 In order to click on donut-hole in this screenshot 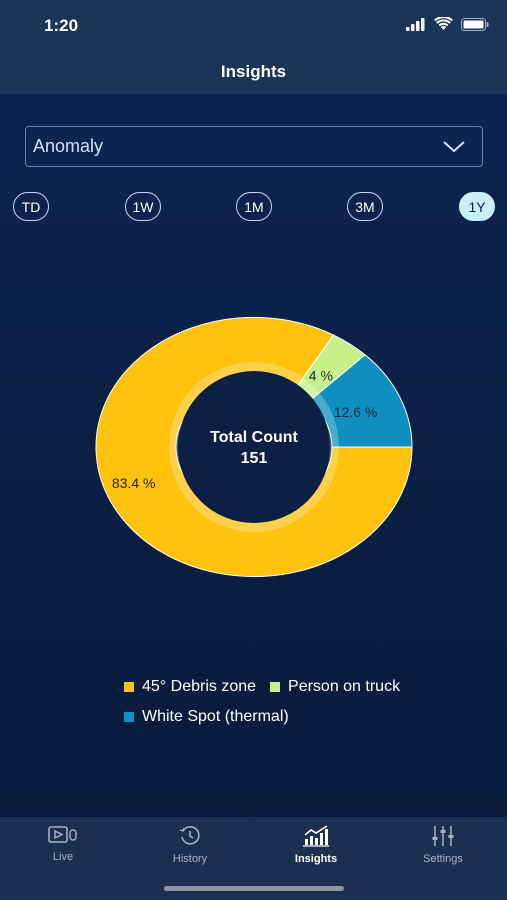, I will do `click(254, 447)`.